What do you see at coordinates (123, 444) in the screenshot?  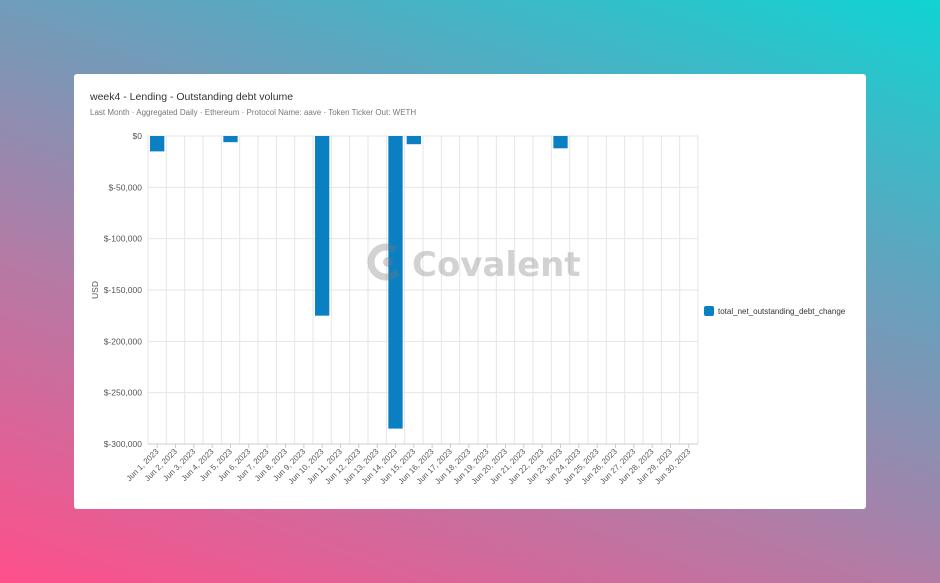 I see `y-tick-label: $-300,000` at bounding box center [123, 444].